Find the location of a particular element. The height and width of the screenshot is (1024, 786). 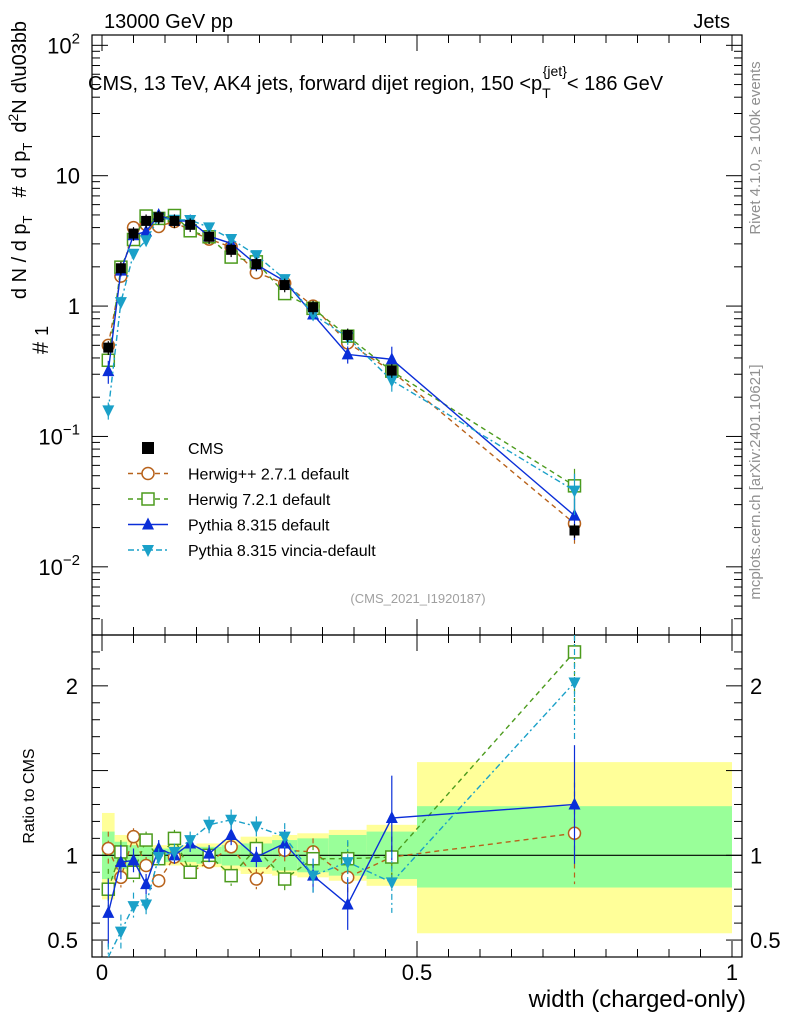

main-y-axis-label-detail: d N / d pT#d pTd2Nd\u03bb is located at coordinates (20, 160).